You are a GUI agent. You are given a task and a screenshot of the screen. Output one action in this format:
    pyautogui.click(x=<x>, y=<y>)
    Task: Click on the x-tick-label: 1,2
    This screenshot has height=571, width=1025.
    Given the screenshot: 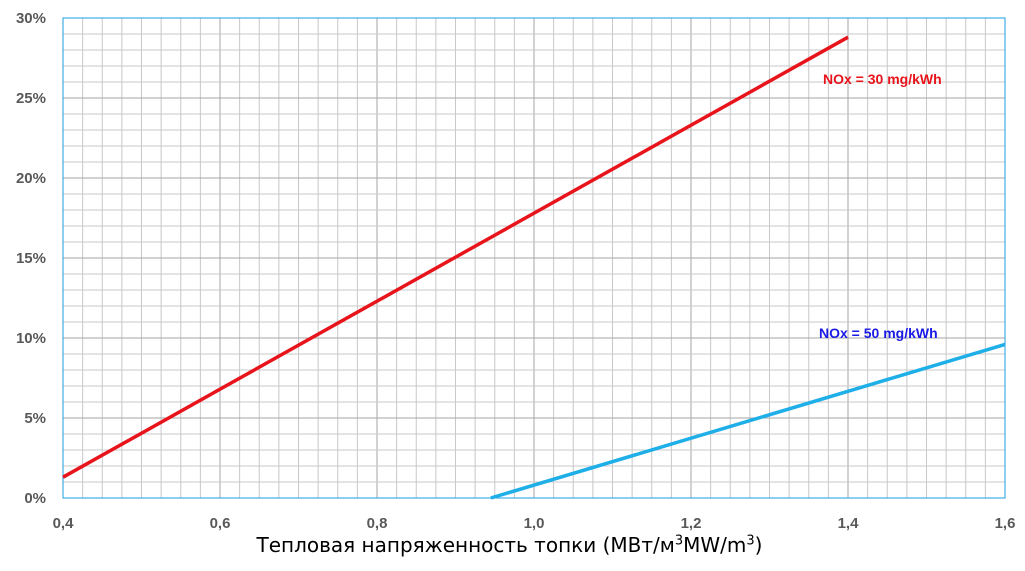 What is the action you would take?
    pyautogui.click(x=691, y=523)
    